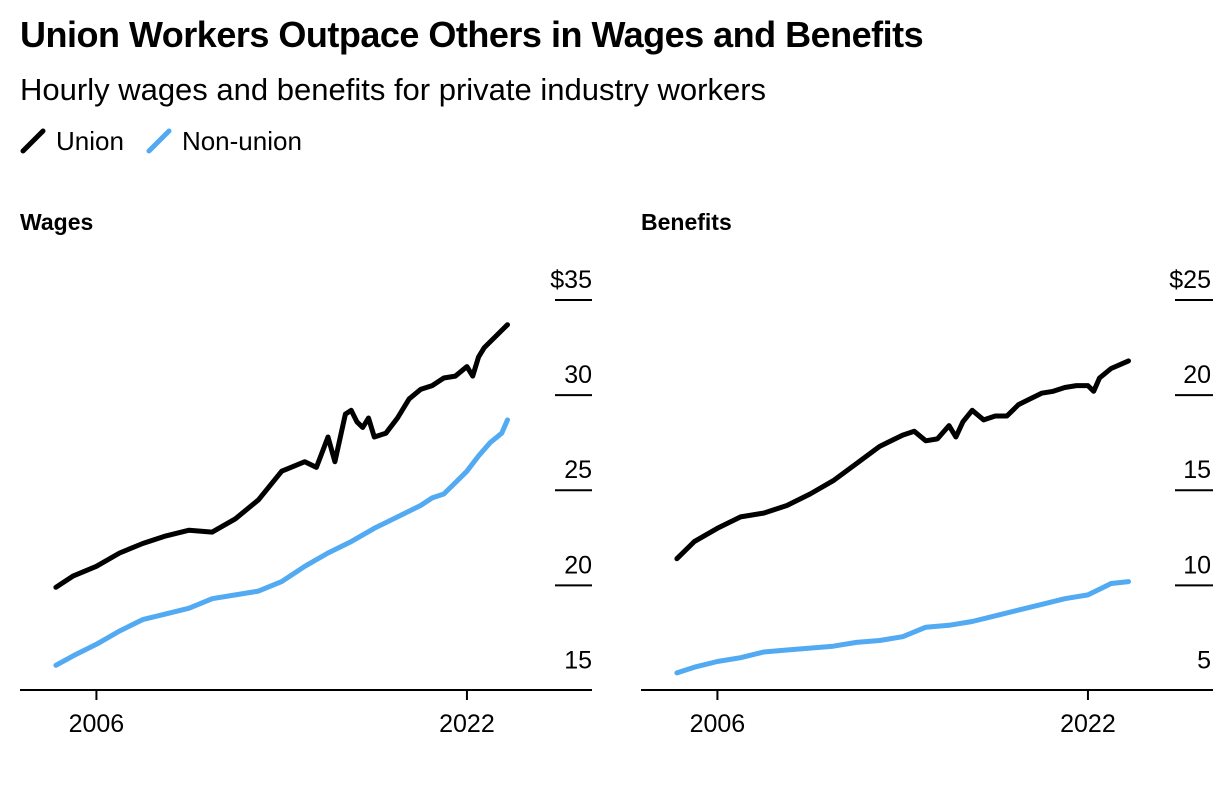  Describe the element at coordinates (241, 140) in the screenshot. I see `legend-label-non-union: Non-union` at that location.